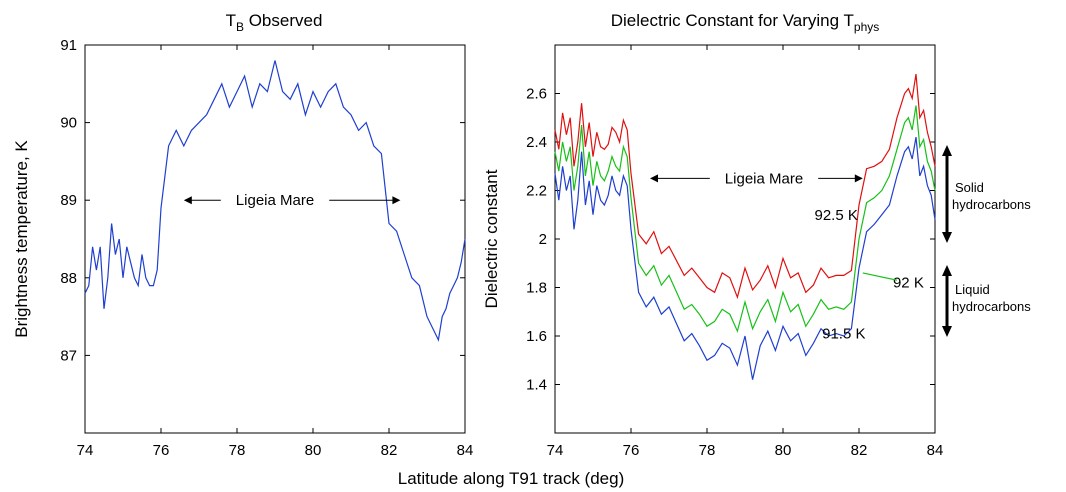 This screenshot has width=1066, height=492. I want to click on left-y-axis-label: Brightness temperature, K, so click(21, 239).